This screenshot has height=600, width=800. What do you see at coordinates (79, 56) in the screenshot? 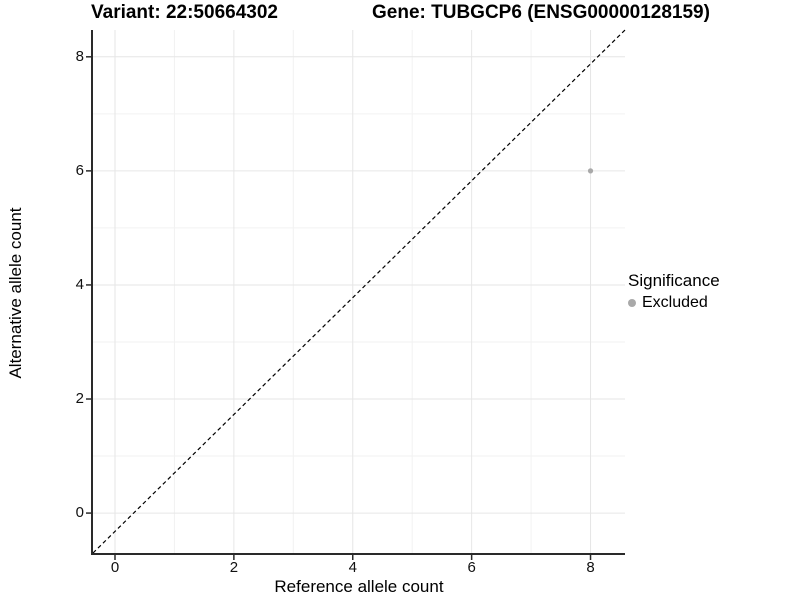
I see `y-tick-label: 8` at bounding box center [79, 56].